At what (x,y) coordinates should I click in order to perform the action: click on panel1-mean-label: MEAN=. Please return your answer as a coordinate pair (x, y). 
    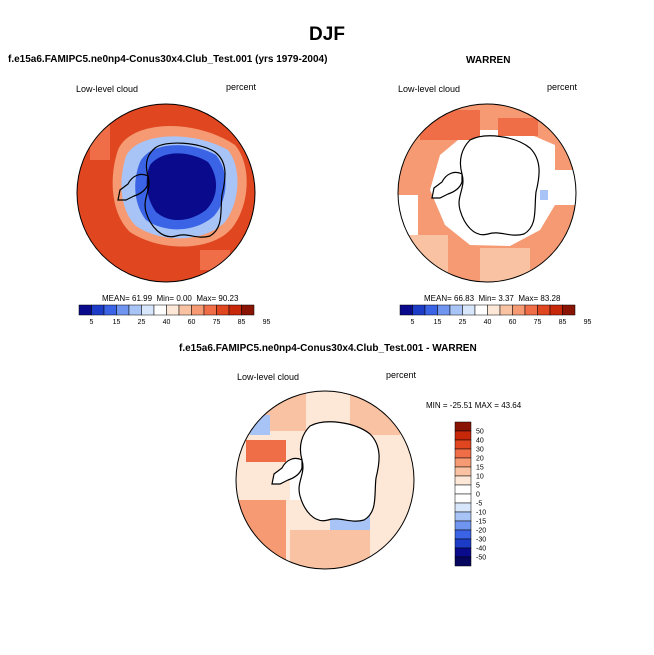
    Looking at the image, I should click on (116, 298).